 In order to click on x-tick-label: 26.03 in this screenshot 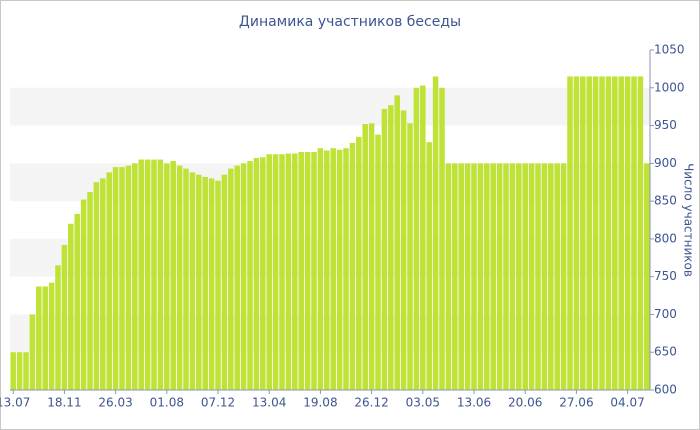, I will do `click(115, 403)`.